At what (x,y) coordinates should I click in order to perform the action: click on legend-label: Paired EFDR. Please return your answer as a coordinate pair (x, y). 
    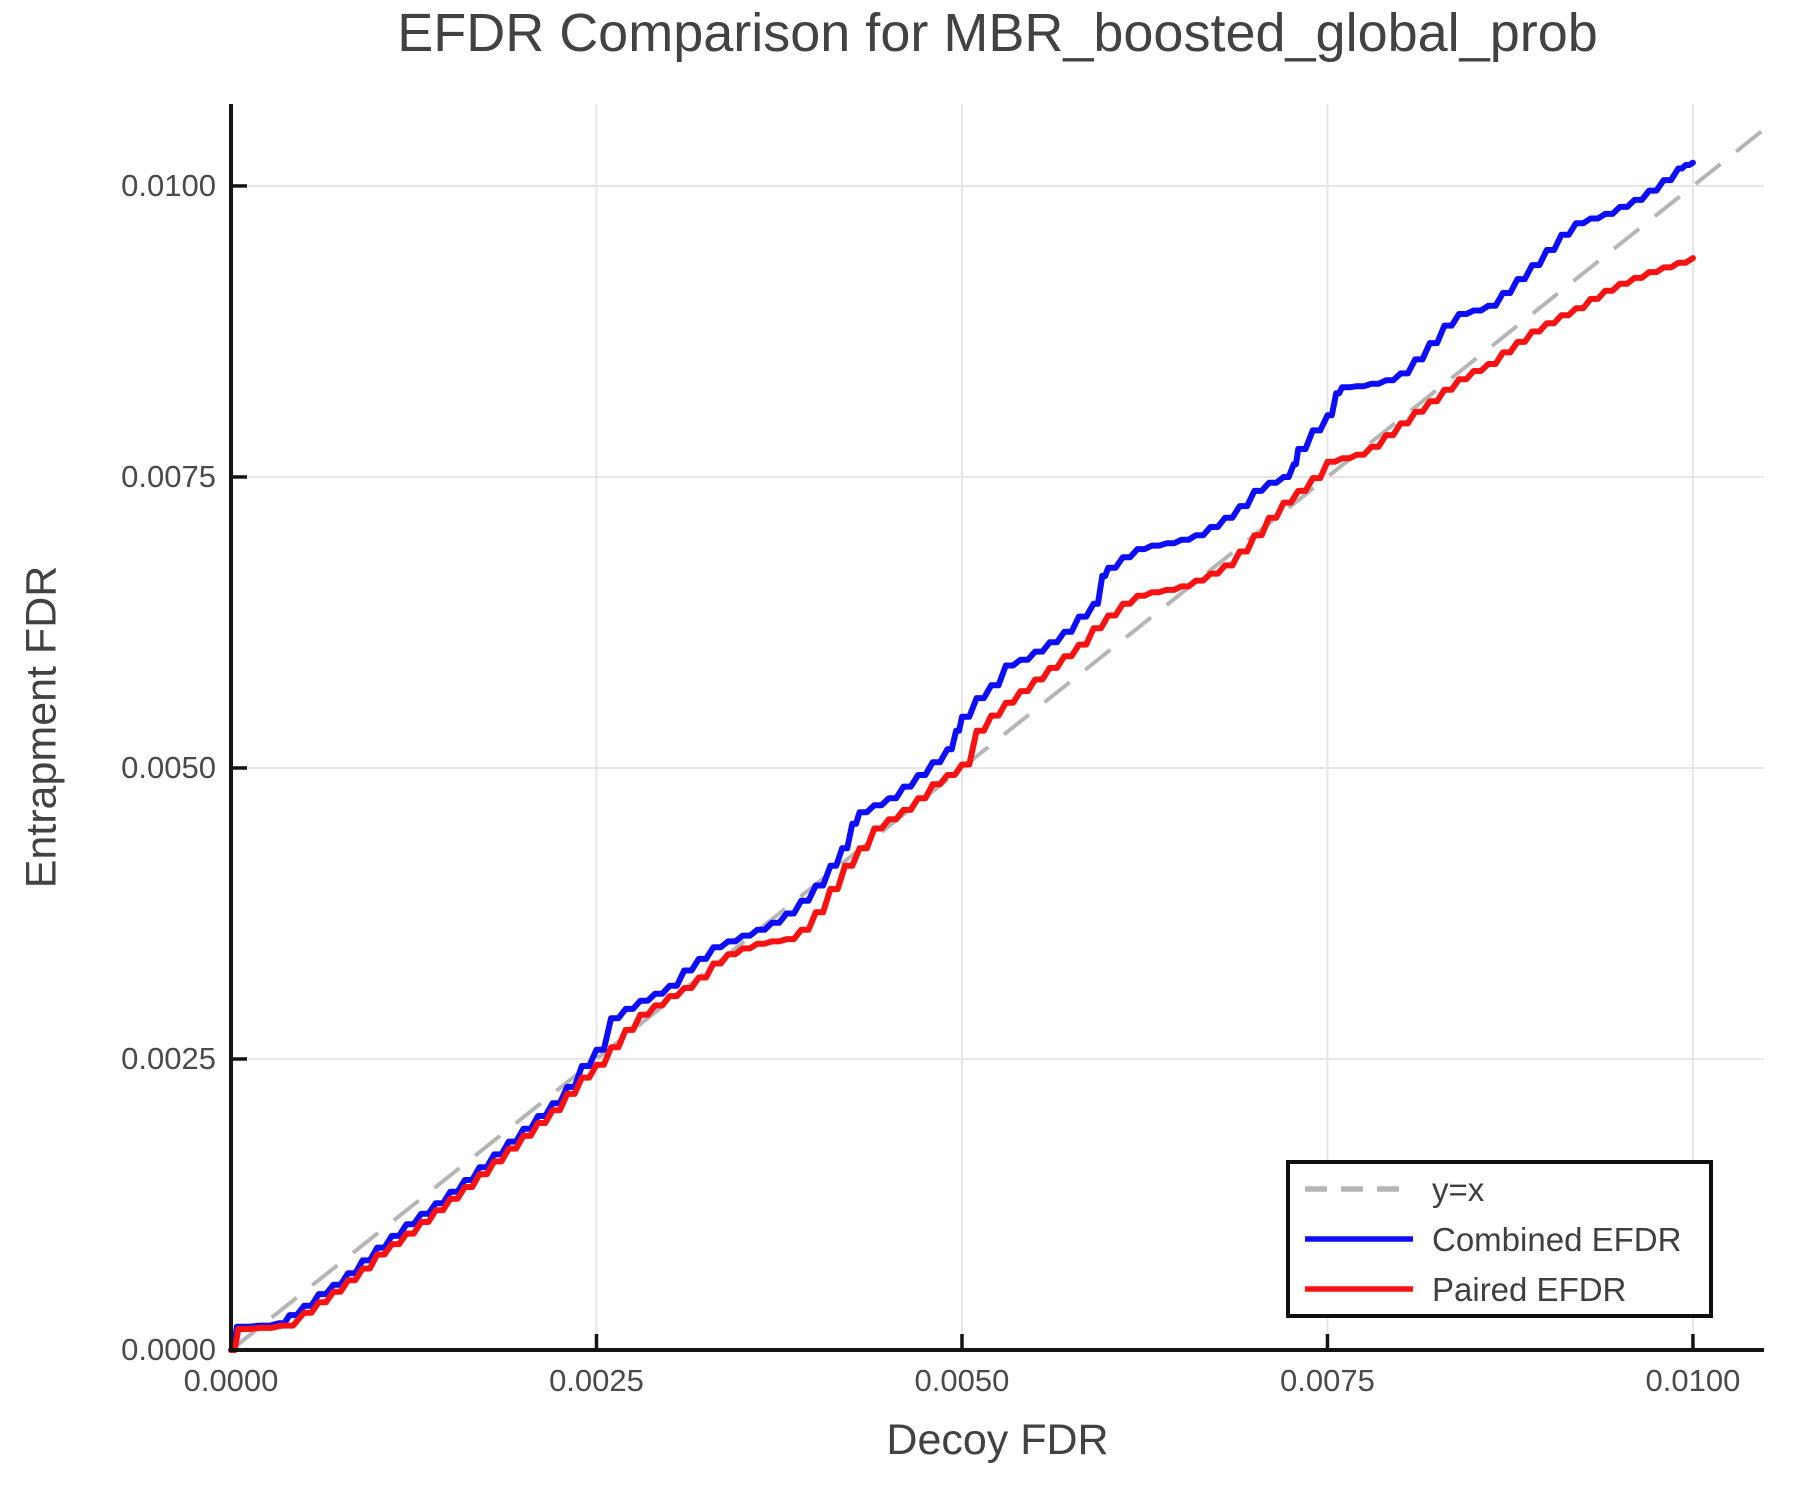
    Looking at the image, I should click on (1529, 1289).